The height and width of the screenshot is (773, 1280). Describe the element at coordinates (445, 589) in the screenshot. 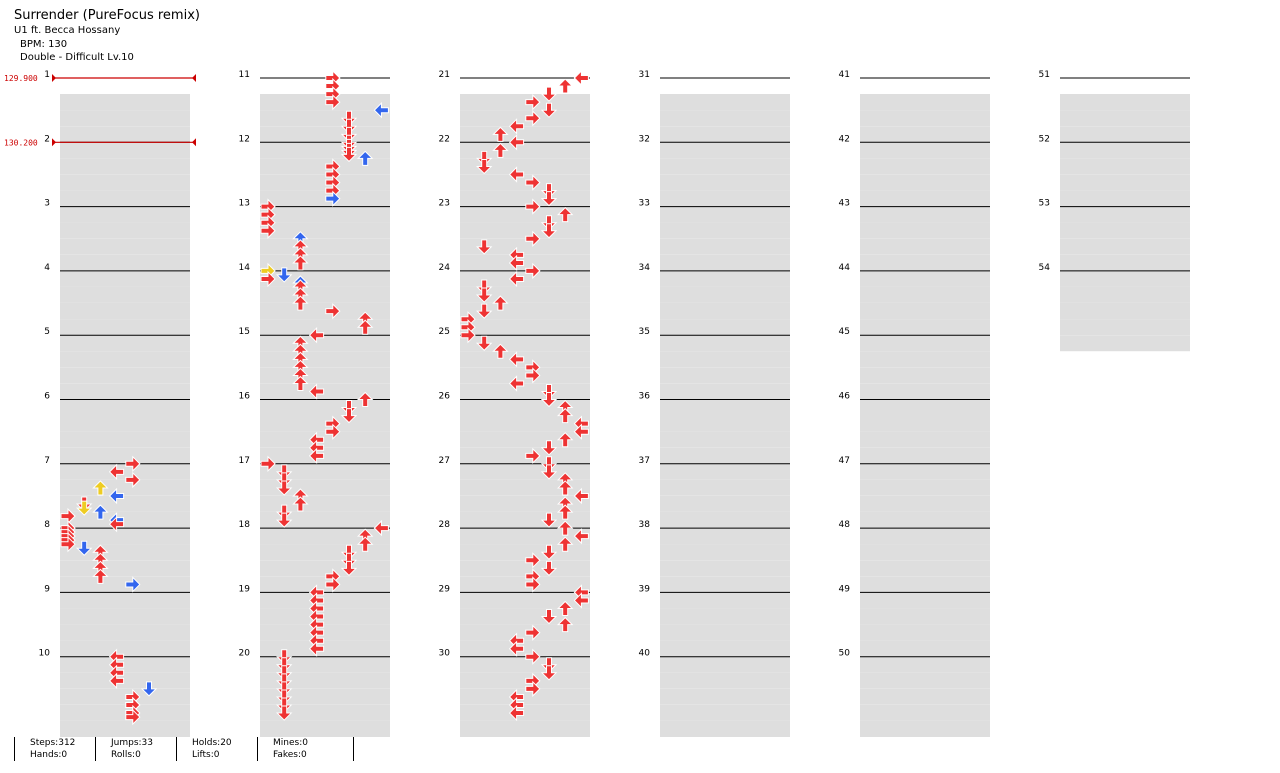

I see `measure-number: 29` at that location.